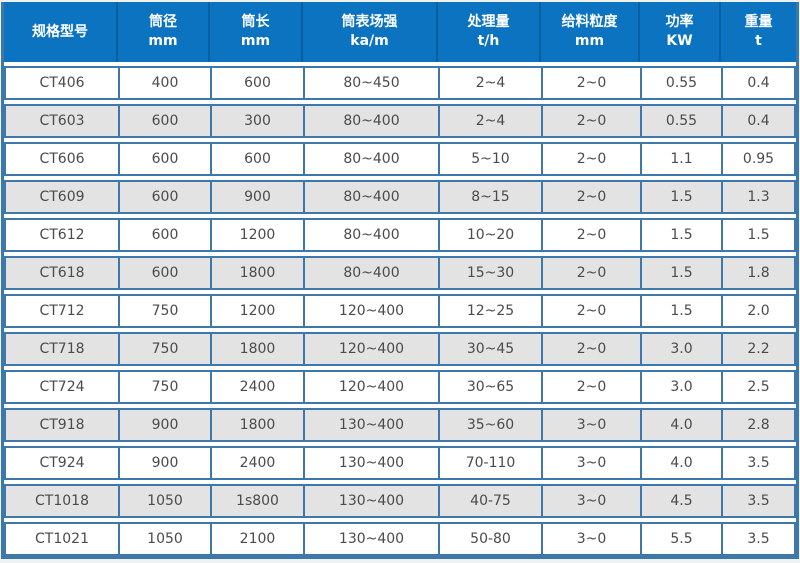 This screenshot has width=800, height=563. What do you see at coordinates (400, 197) in the screenshot?
I see `table-row: CT609 600 900 80~400 8~15 2~0 1.5 1.3` at bounding box center [400, 197].